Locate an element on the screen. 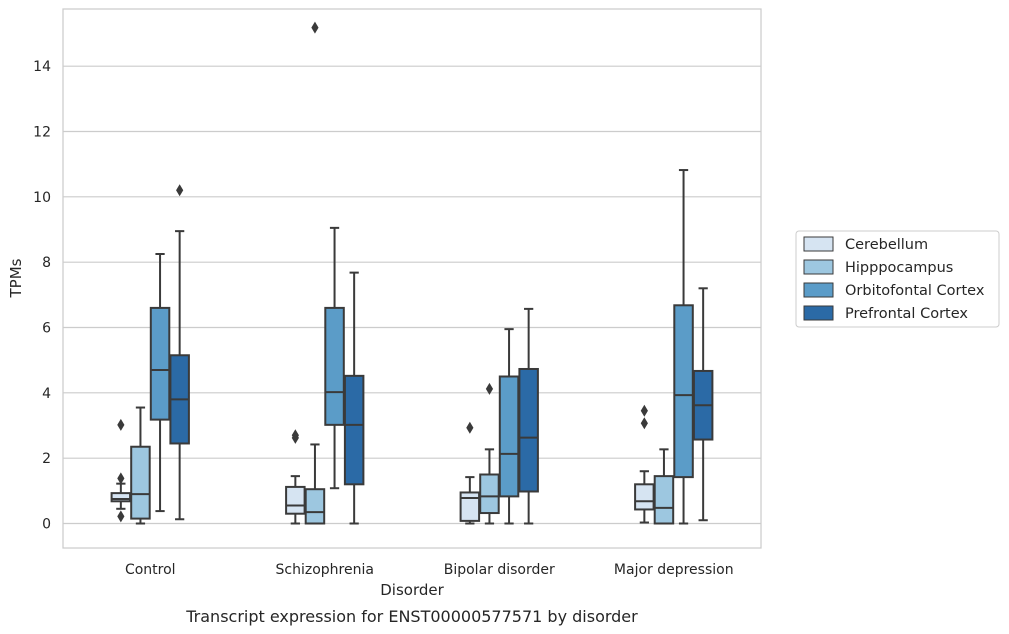 The image size is (1009, 634). y-axis-ticks: 0 2 4 6 8 10 12 14 is located at coordinates (42, 295).